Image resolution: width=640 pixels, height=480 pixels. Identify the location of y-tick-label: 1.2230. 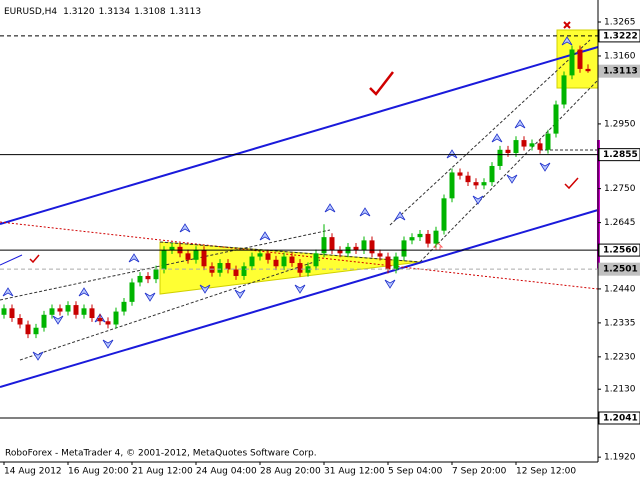
(620, 357).